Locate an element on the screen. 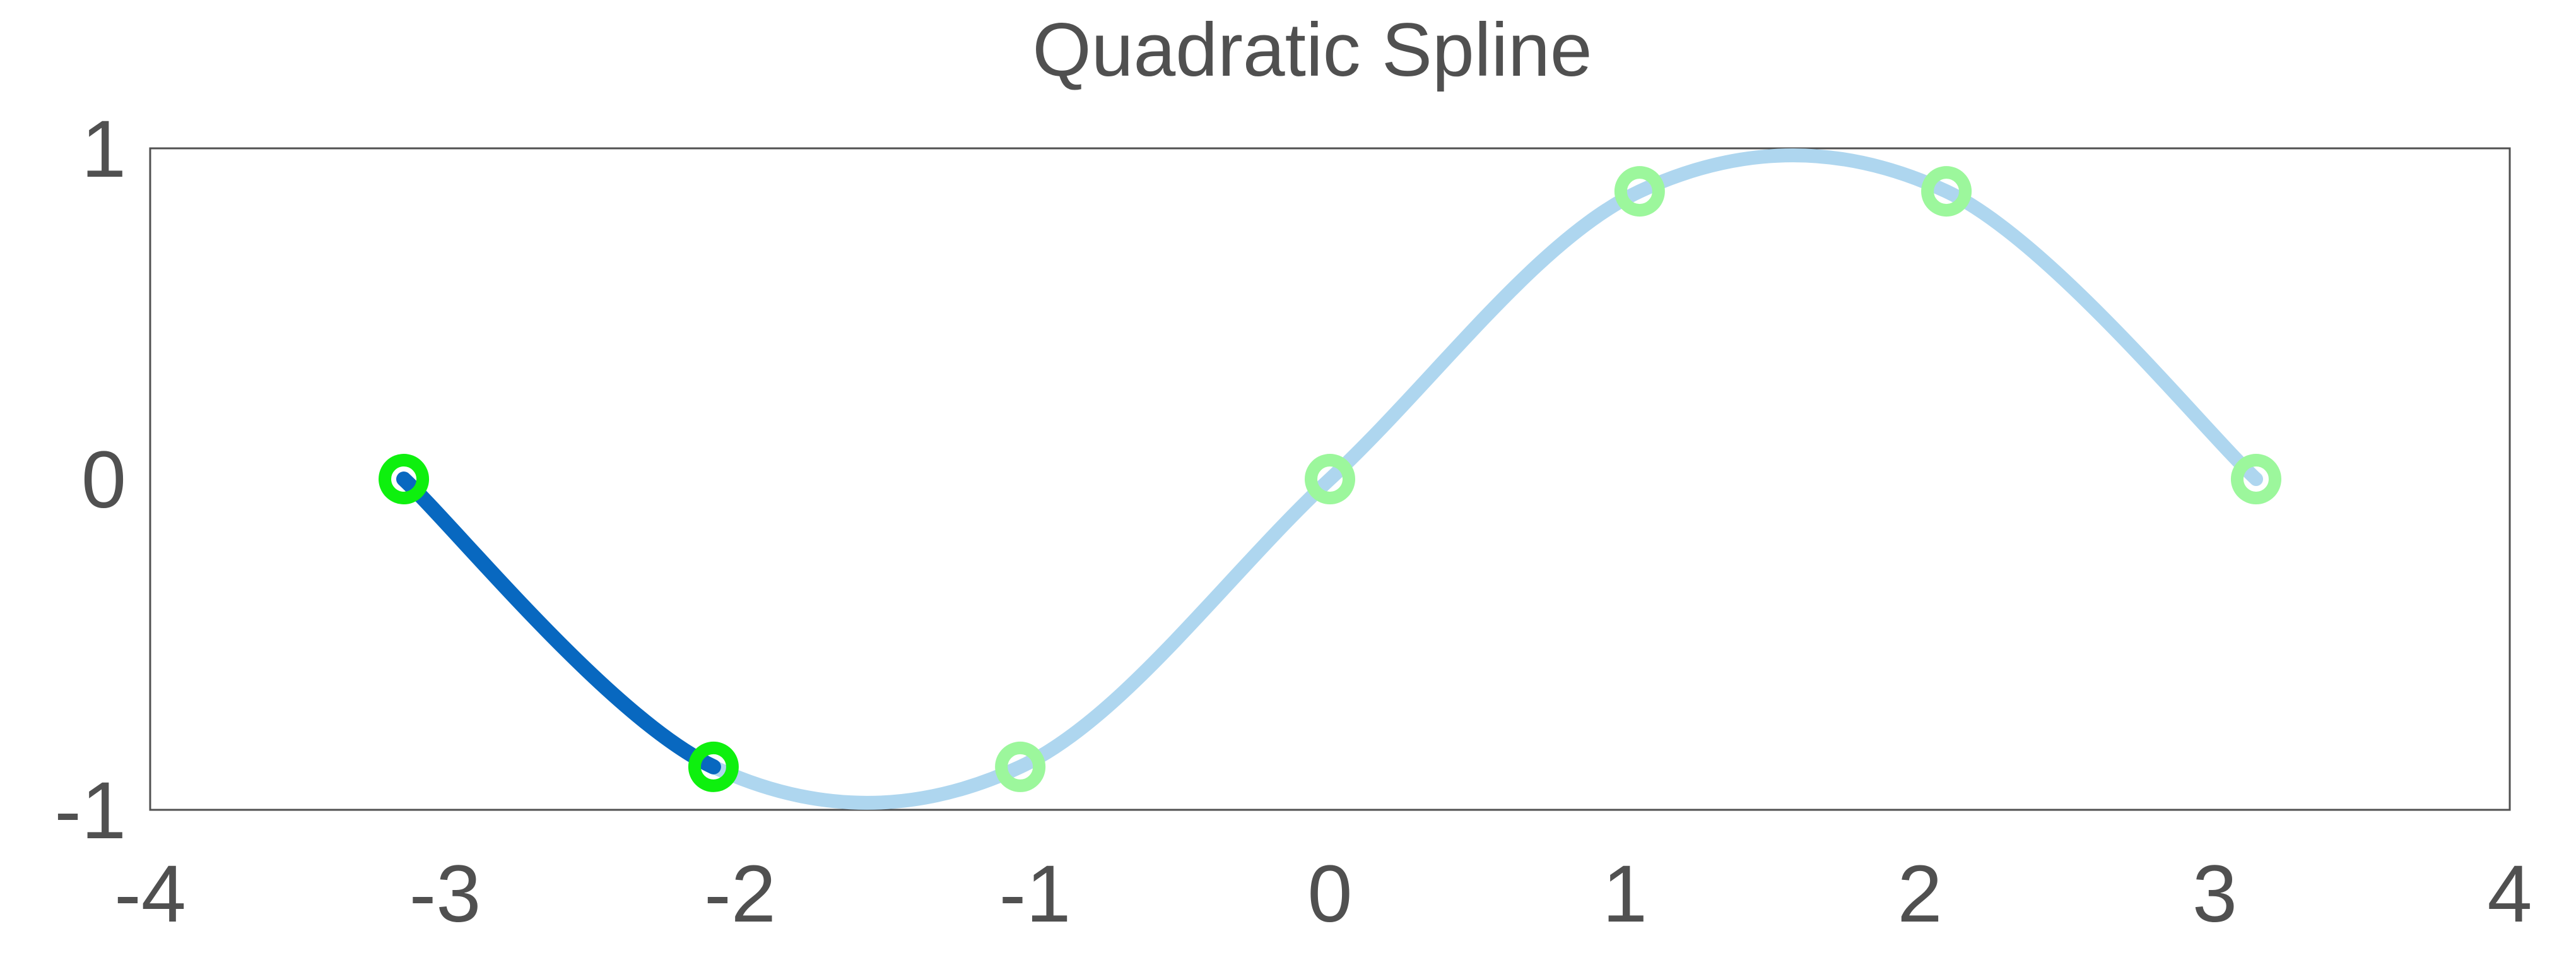 The width and height of the screenshot is (2576, 979). spline-curve-highlighted-segment is located at coordinates (558, 623).